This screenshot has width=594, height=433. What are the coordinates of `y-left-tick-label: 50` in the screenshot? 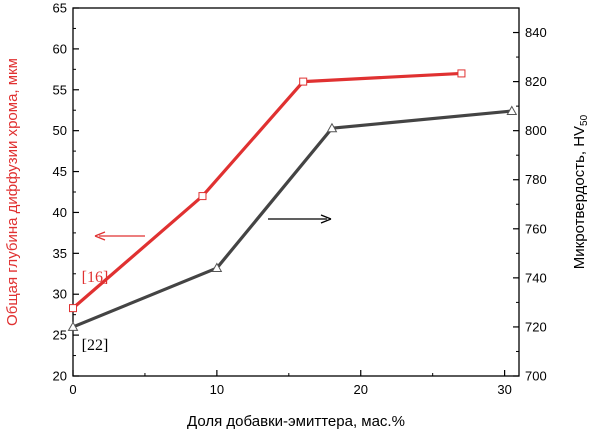 It's located at (60, 130).